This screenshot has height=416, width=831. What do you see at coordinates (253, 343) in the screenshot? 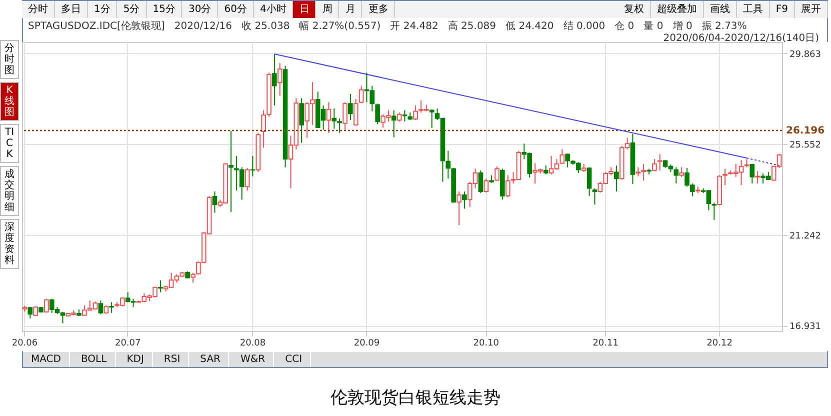
I see `x-tick-label: 20.08` at bounding box center [253, 343].